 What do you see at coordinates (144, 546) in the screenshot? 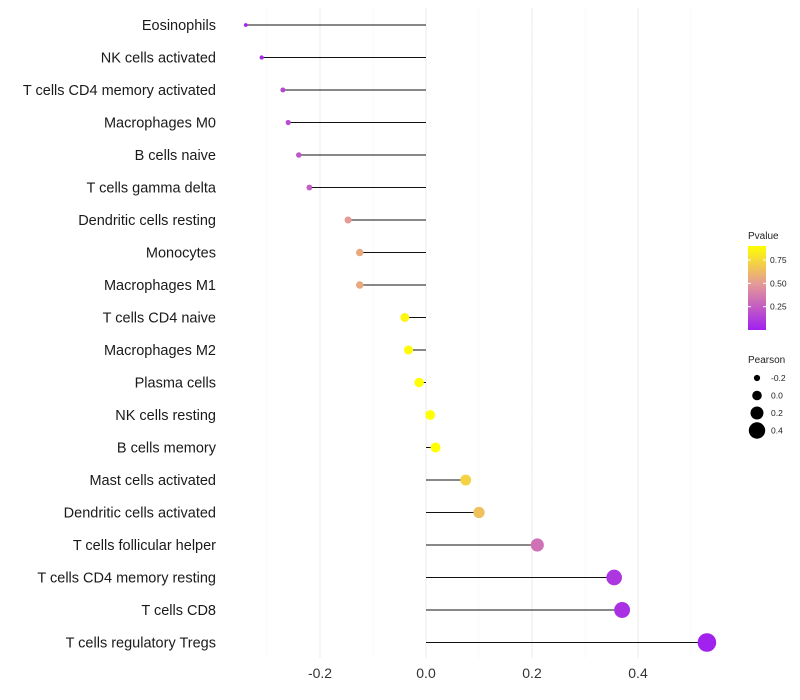
I see `y-axis-label: T cells follicular helper` at bounding box center [144, 546].